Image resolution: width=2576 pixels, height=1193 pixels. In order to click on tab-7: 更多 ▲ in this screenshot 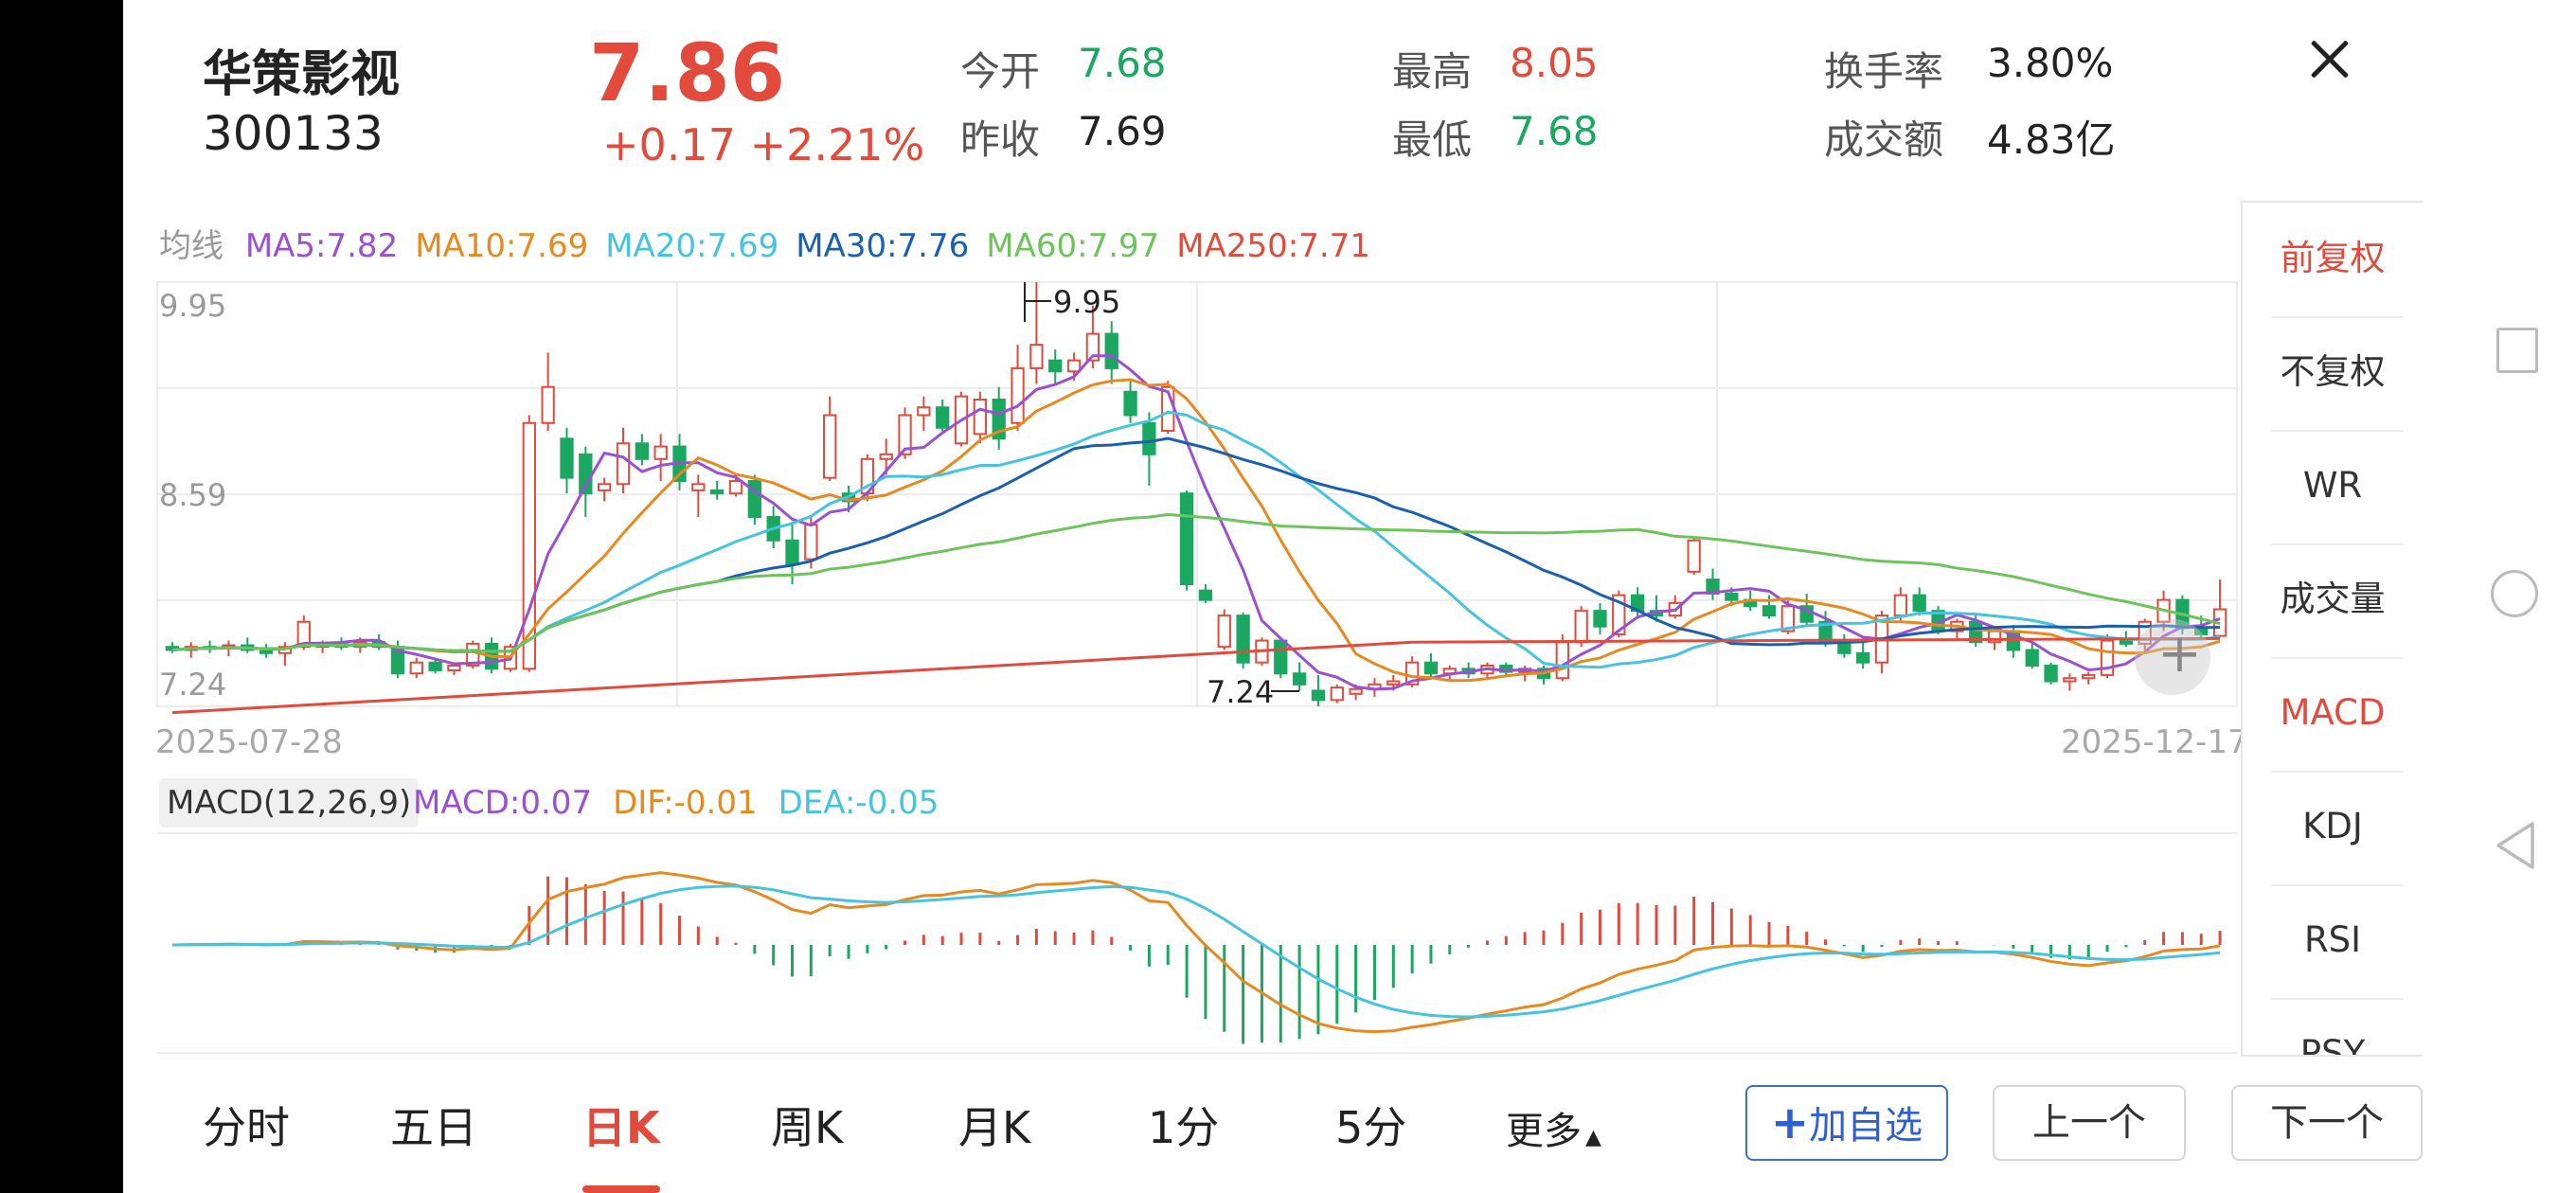, I will do `click(1553, 1127)`.